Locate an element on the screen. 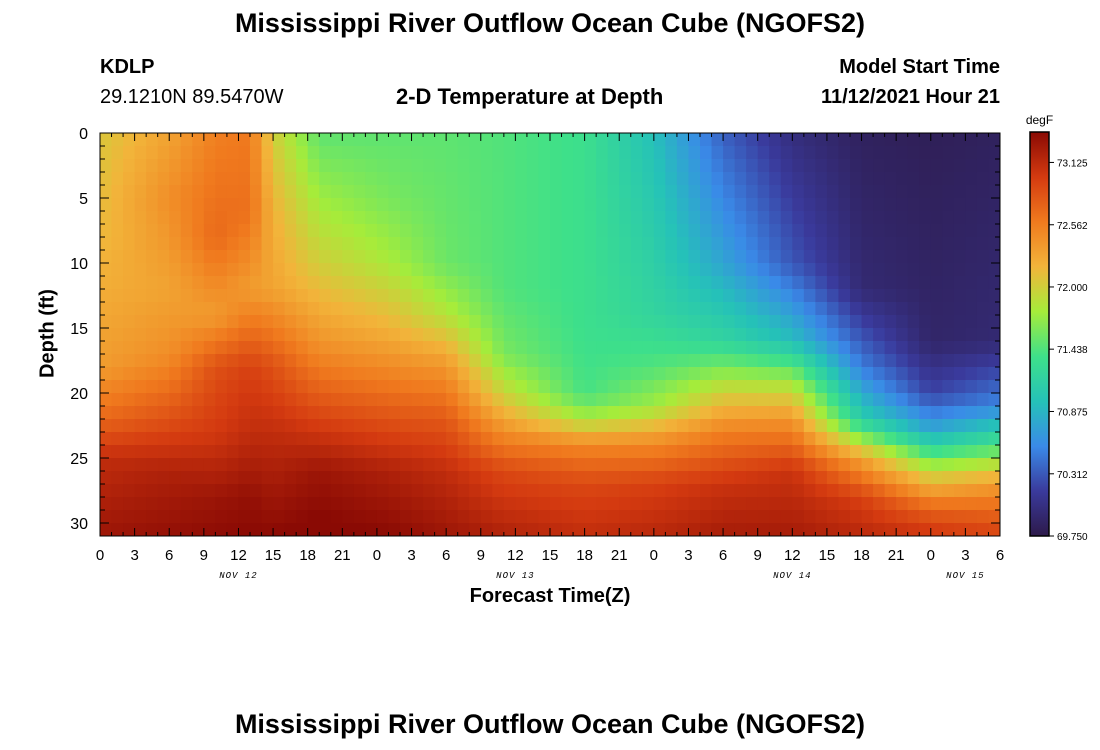 Image resolution: width=1100 pixels, height=750 pixels. chart-subtitle: 2-D Temperature at Depth is located at coordinates (530, 96).